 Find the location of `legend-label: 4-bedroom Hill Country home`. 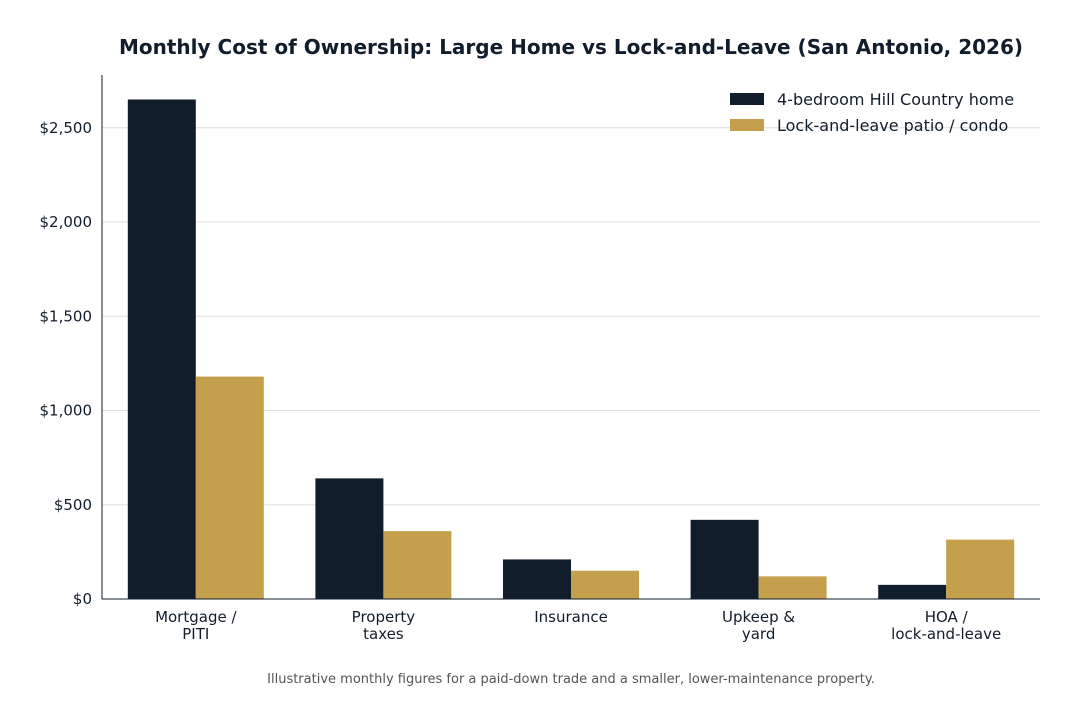

legend-label: 4-bedroom Hill Country home is located at coordinates (895, 99).